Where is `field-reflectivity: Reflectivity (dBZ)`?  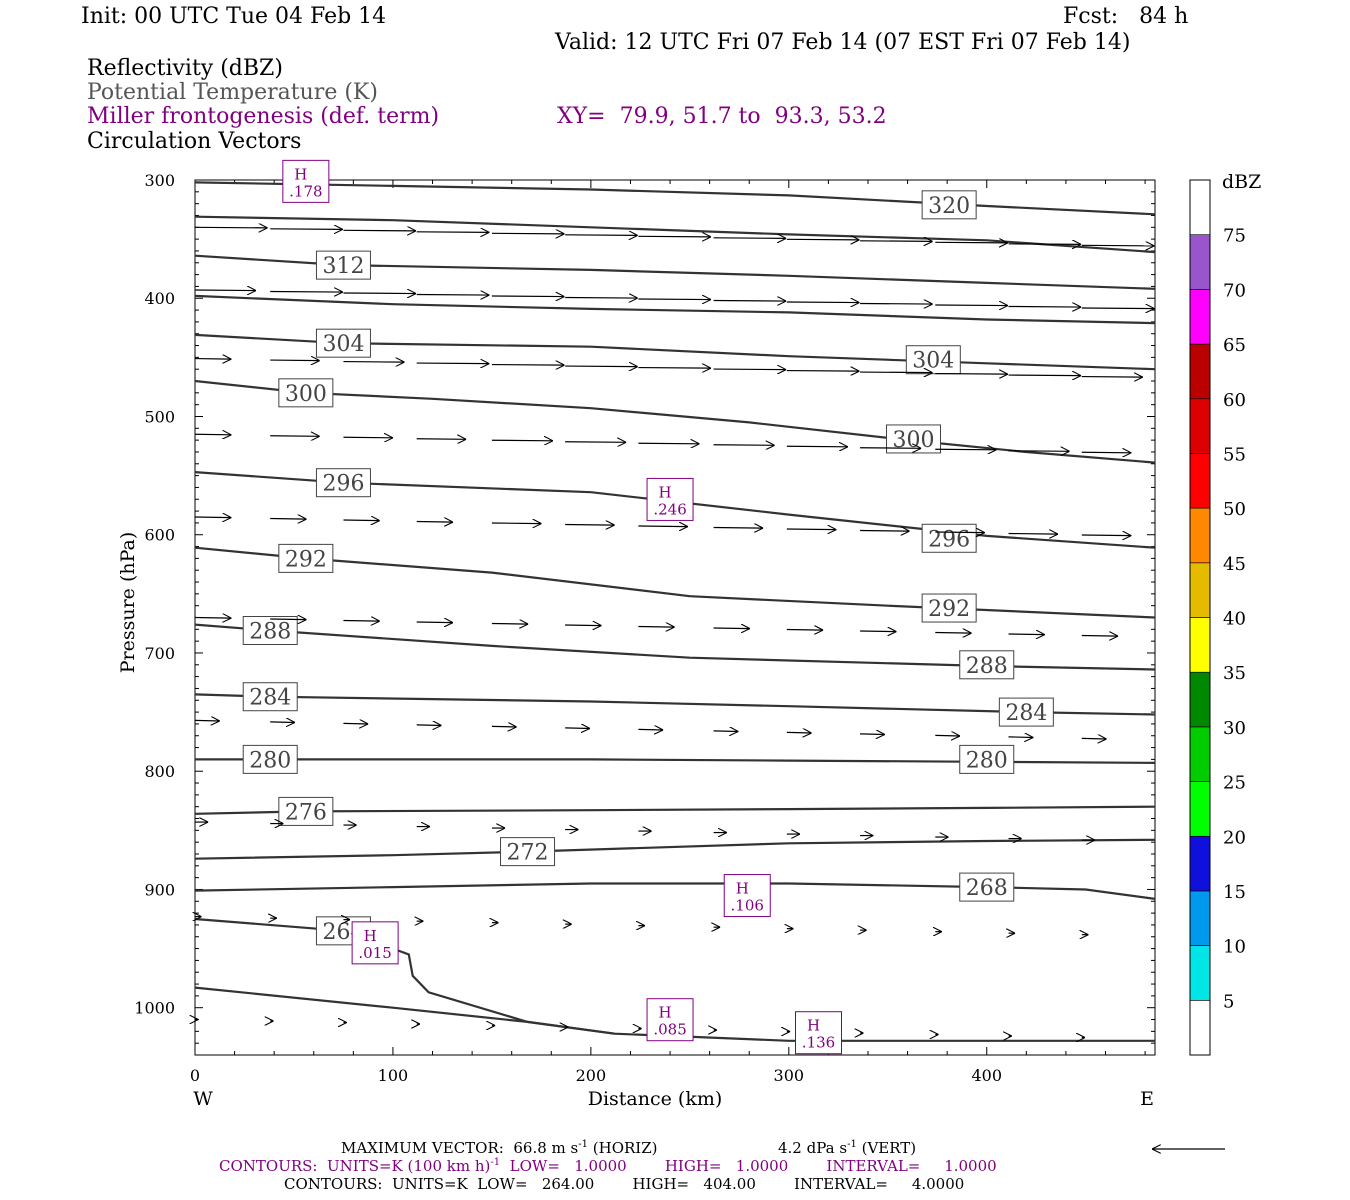 field-reflectivity: Reflectivity (dBZ) is located at coordinates (185, 68).